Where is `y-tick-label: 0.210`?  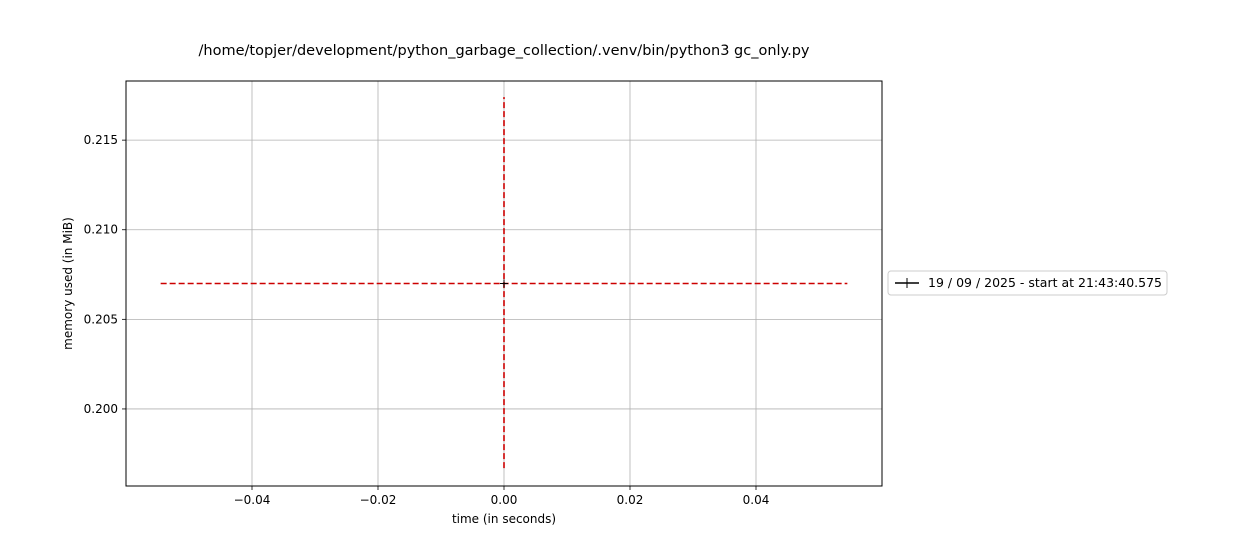
y-tick-label: 0.210 is located at coordinates (101, 230).